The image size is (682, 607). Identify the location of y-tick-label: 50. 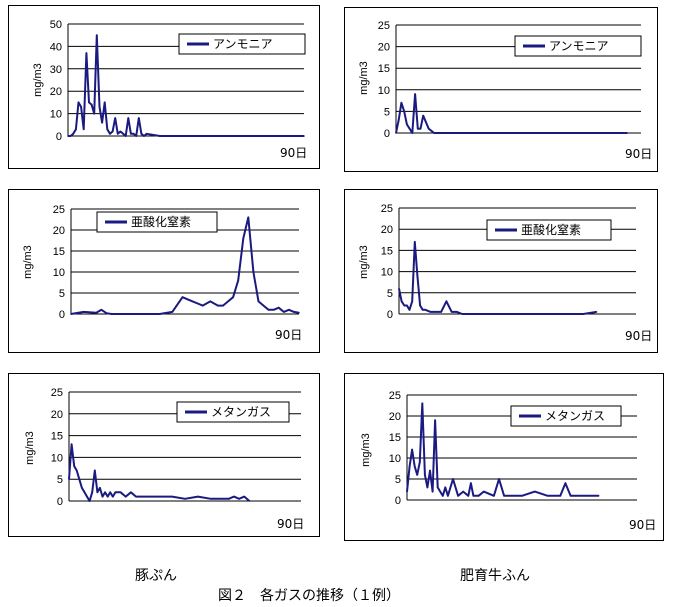
(56, 25).